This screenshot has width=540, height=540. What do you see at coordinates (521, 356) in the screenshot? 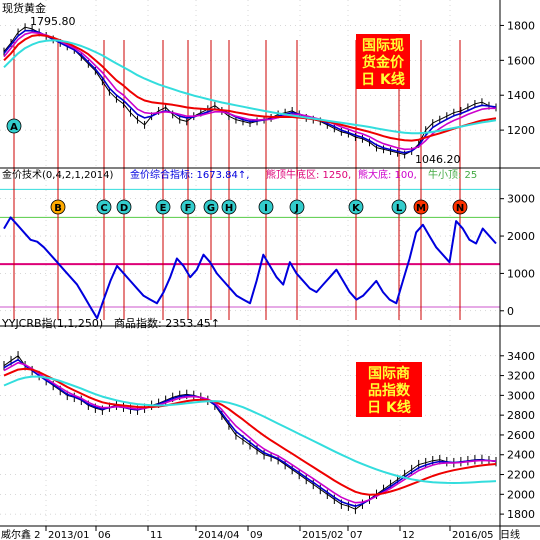
I see `commodity-y-tick-label: 3400` at bounding box center [521, 356].